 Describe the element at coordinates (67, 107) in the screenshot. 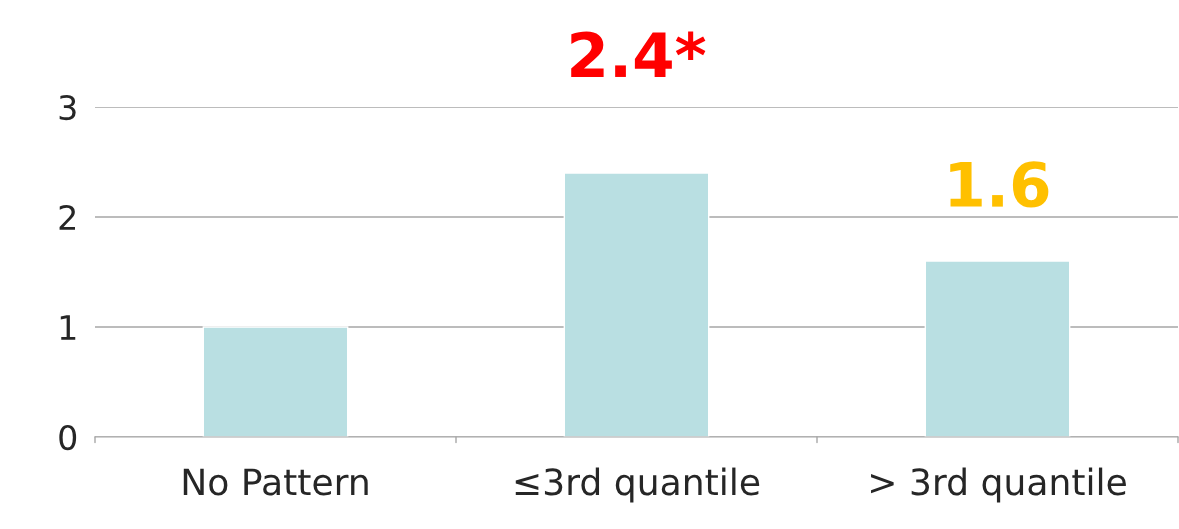

I see `y-tick-label: 3` at that location.